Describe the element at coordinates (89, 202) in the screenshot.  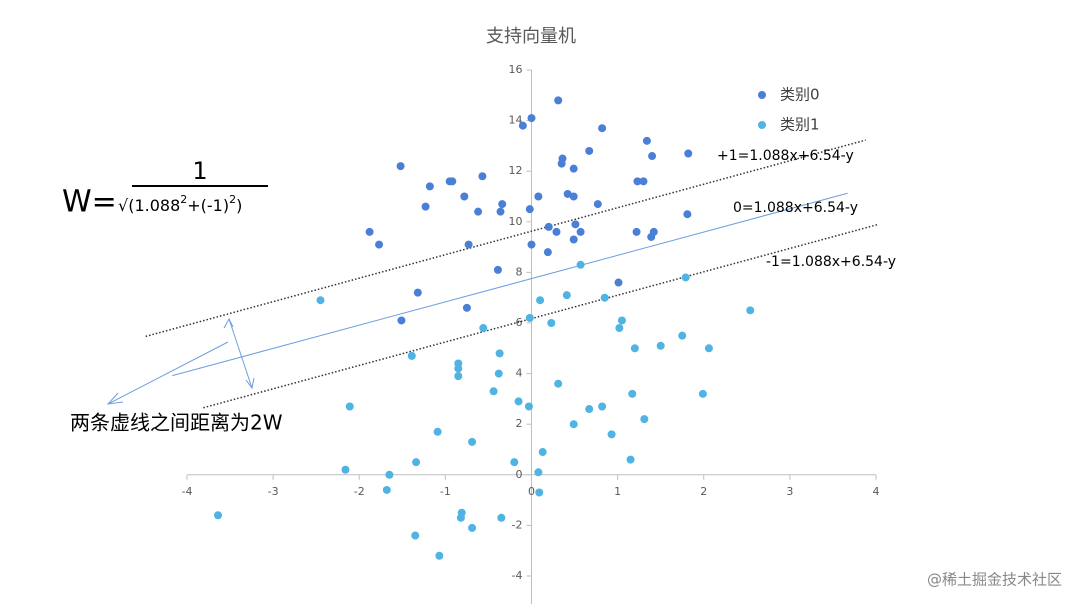
I see `formula-lhs: W=` at that location.